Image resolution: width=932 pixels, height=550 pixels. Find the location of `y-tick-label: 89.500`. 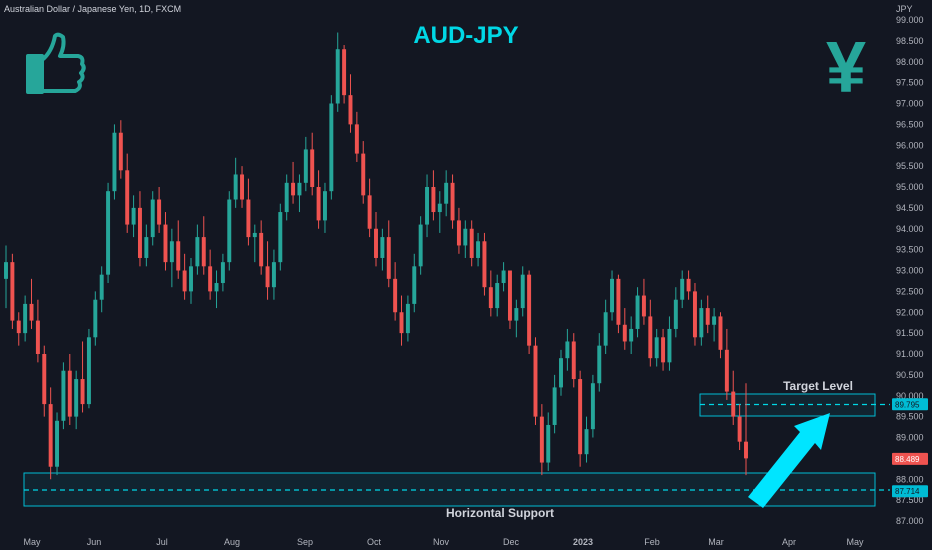

y-tick-label: 89.500 is located at coordinates (910, 417).